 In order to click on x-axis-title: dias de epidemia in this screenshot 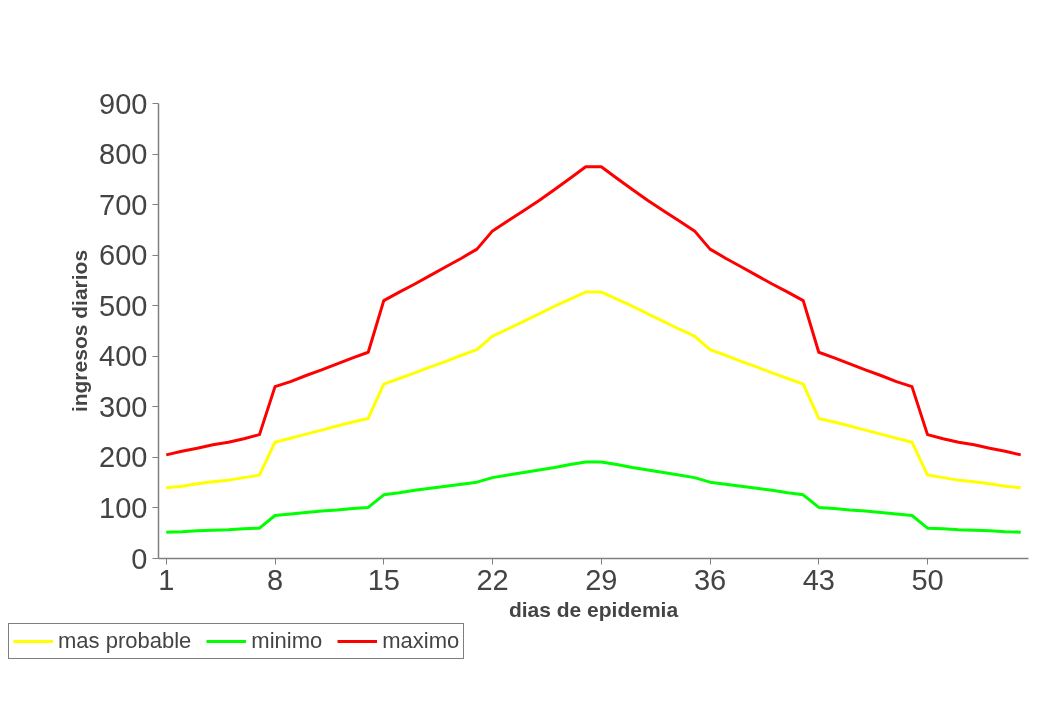, I will do `click(593, 609)`.